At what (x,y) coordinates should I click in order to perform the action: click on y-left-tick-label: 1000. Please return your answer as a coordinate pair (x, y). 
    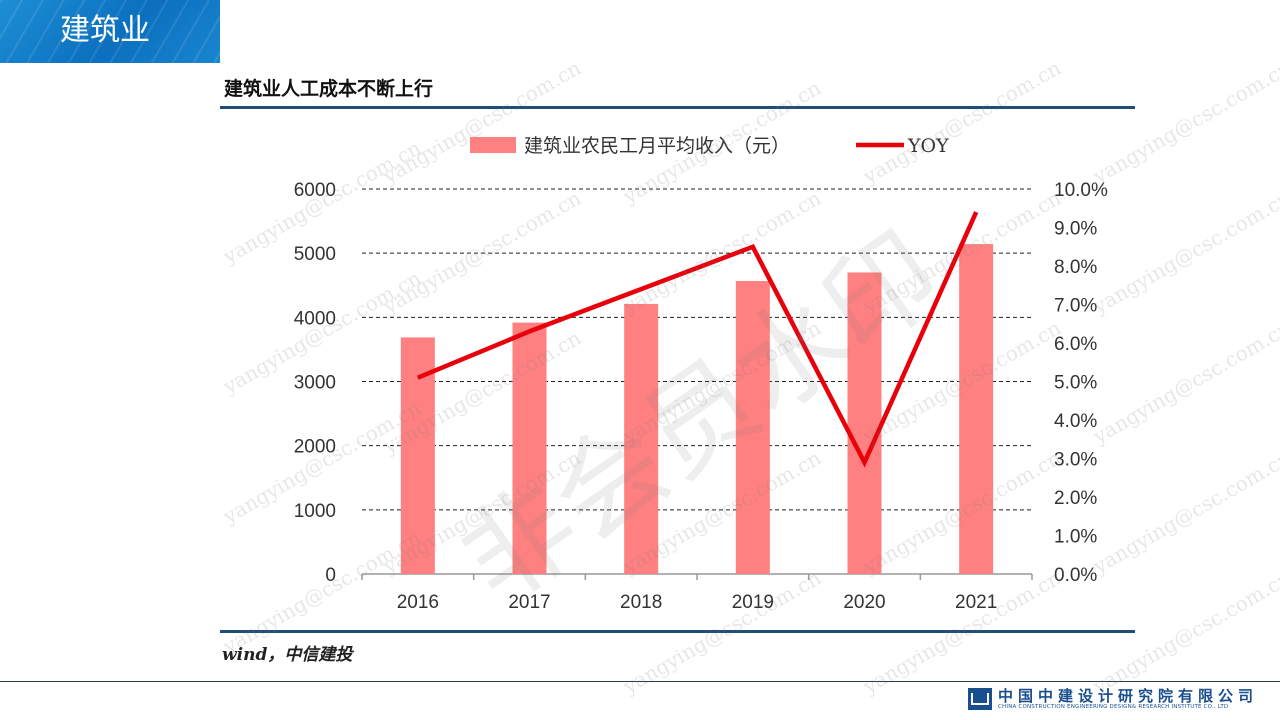
    Looking at the image, I should click on (315, 511).